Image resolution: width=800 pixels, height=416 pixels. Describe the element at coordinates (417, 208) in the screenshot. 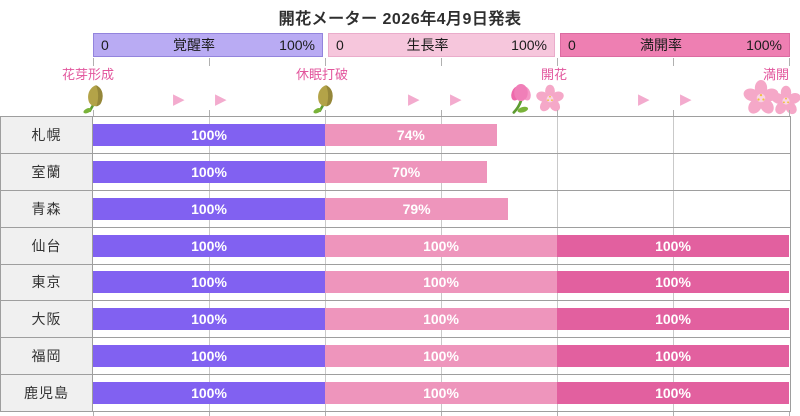

I see `bar-growth: 79%` at that location.